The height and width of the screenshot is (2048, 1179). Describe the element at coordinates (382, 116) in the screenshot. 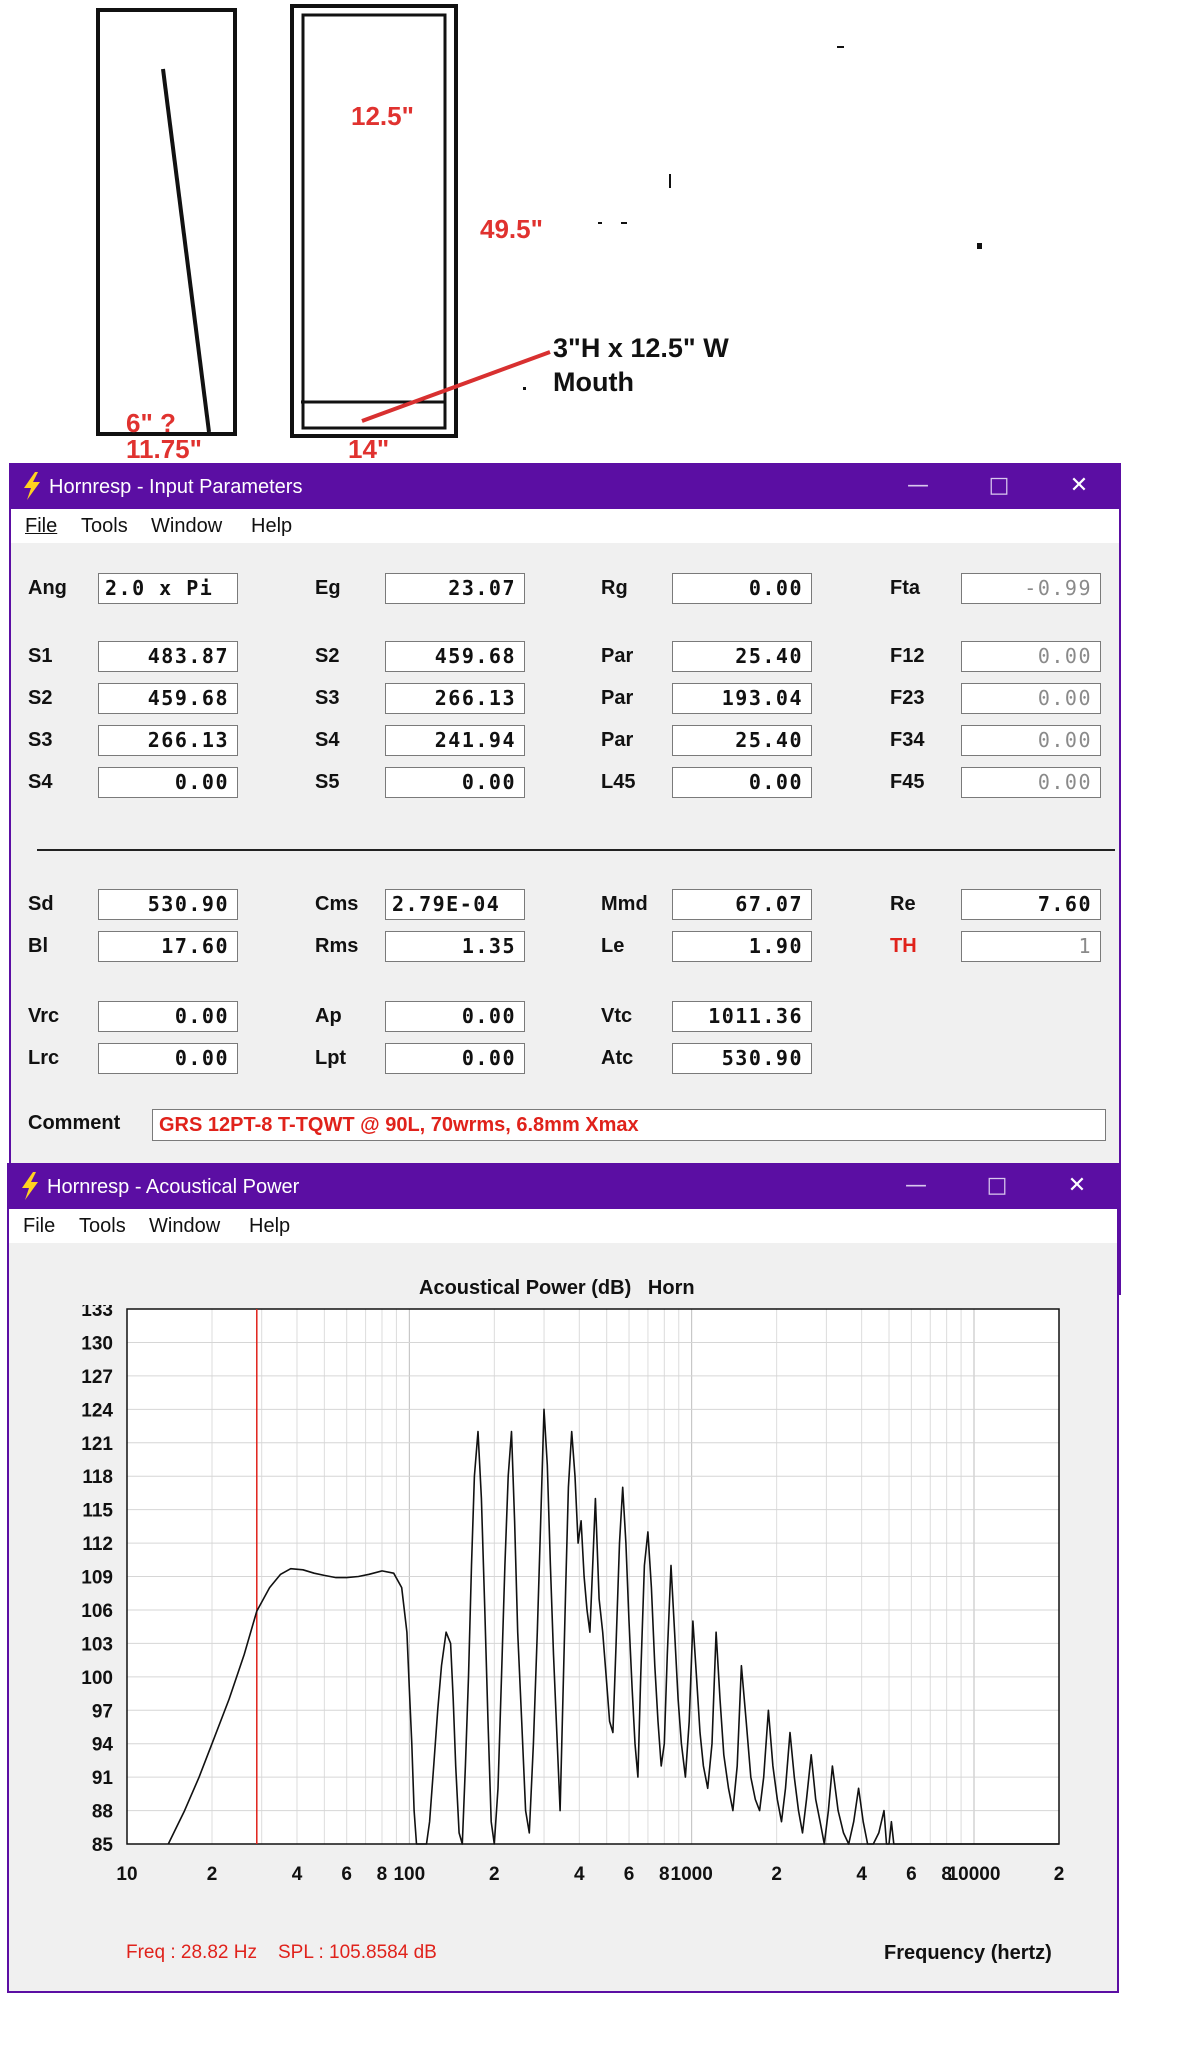

I see `top-width-label: 12.5"` at that location.